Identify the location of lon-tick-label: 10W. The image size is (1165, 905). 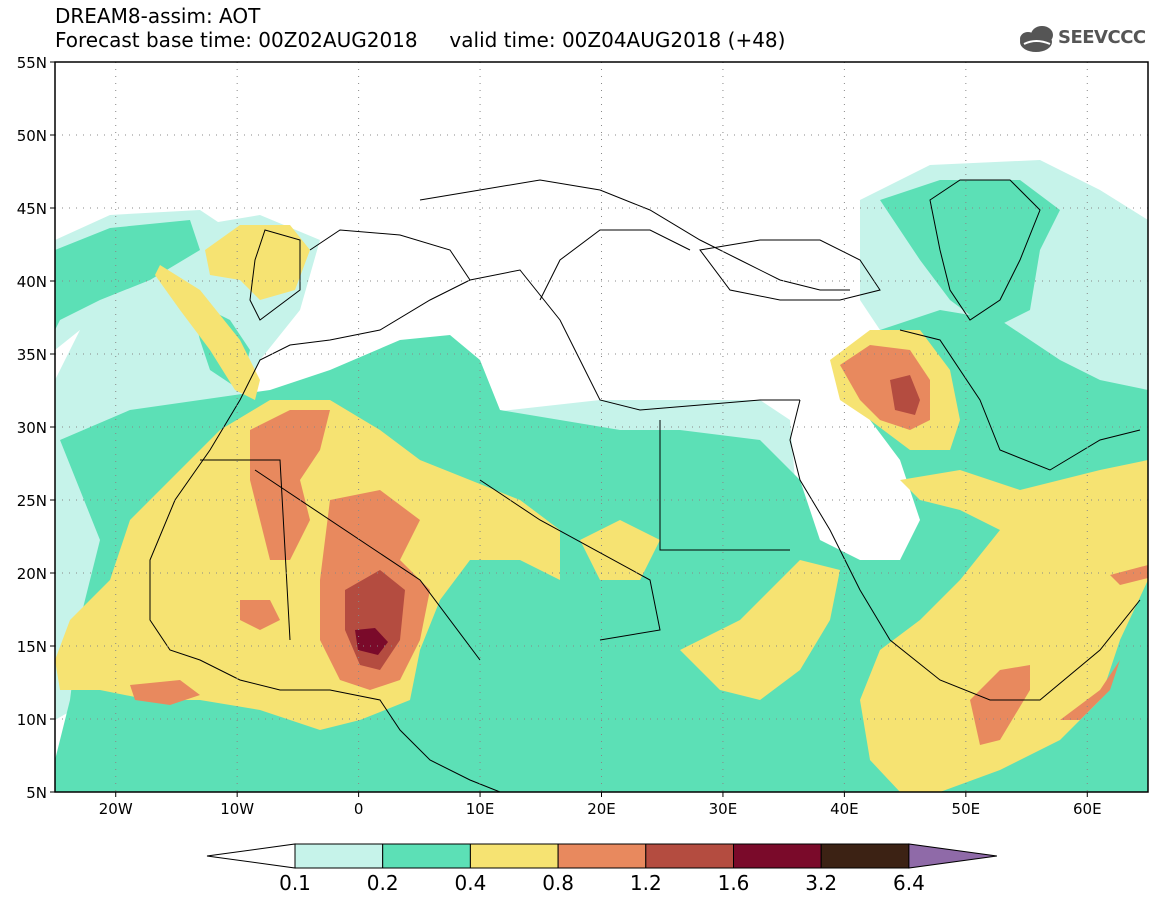
(237, 809).